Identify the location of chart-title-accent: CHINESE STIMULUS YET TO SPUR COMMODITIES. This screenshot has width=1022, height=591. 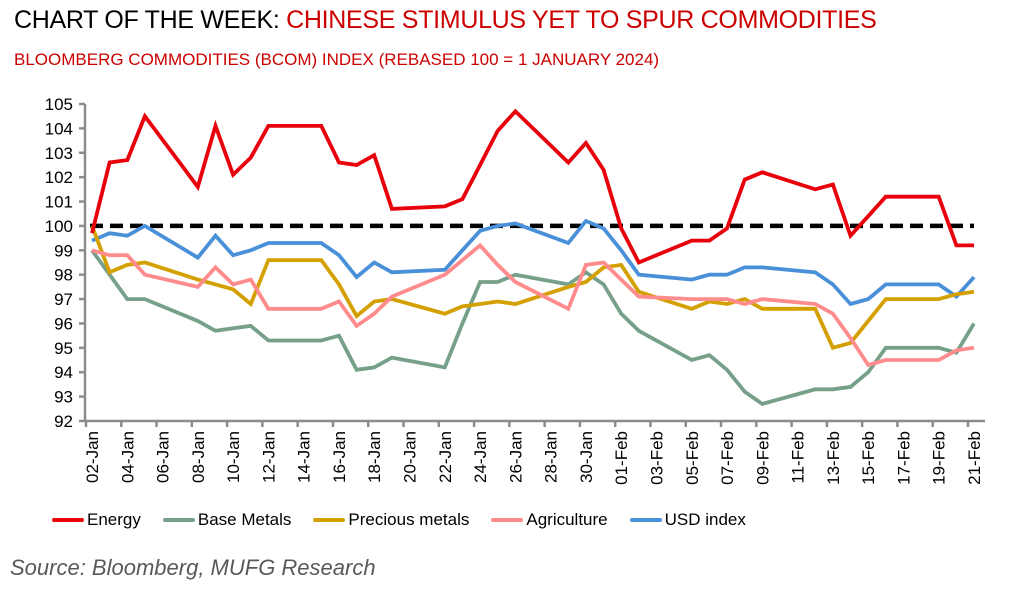
(581, 20).